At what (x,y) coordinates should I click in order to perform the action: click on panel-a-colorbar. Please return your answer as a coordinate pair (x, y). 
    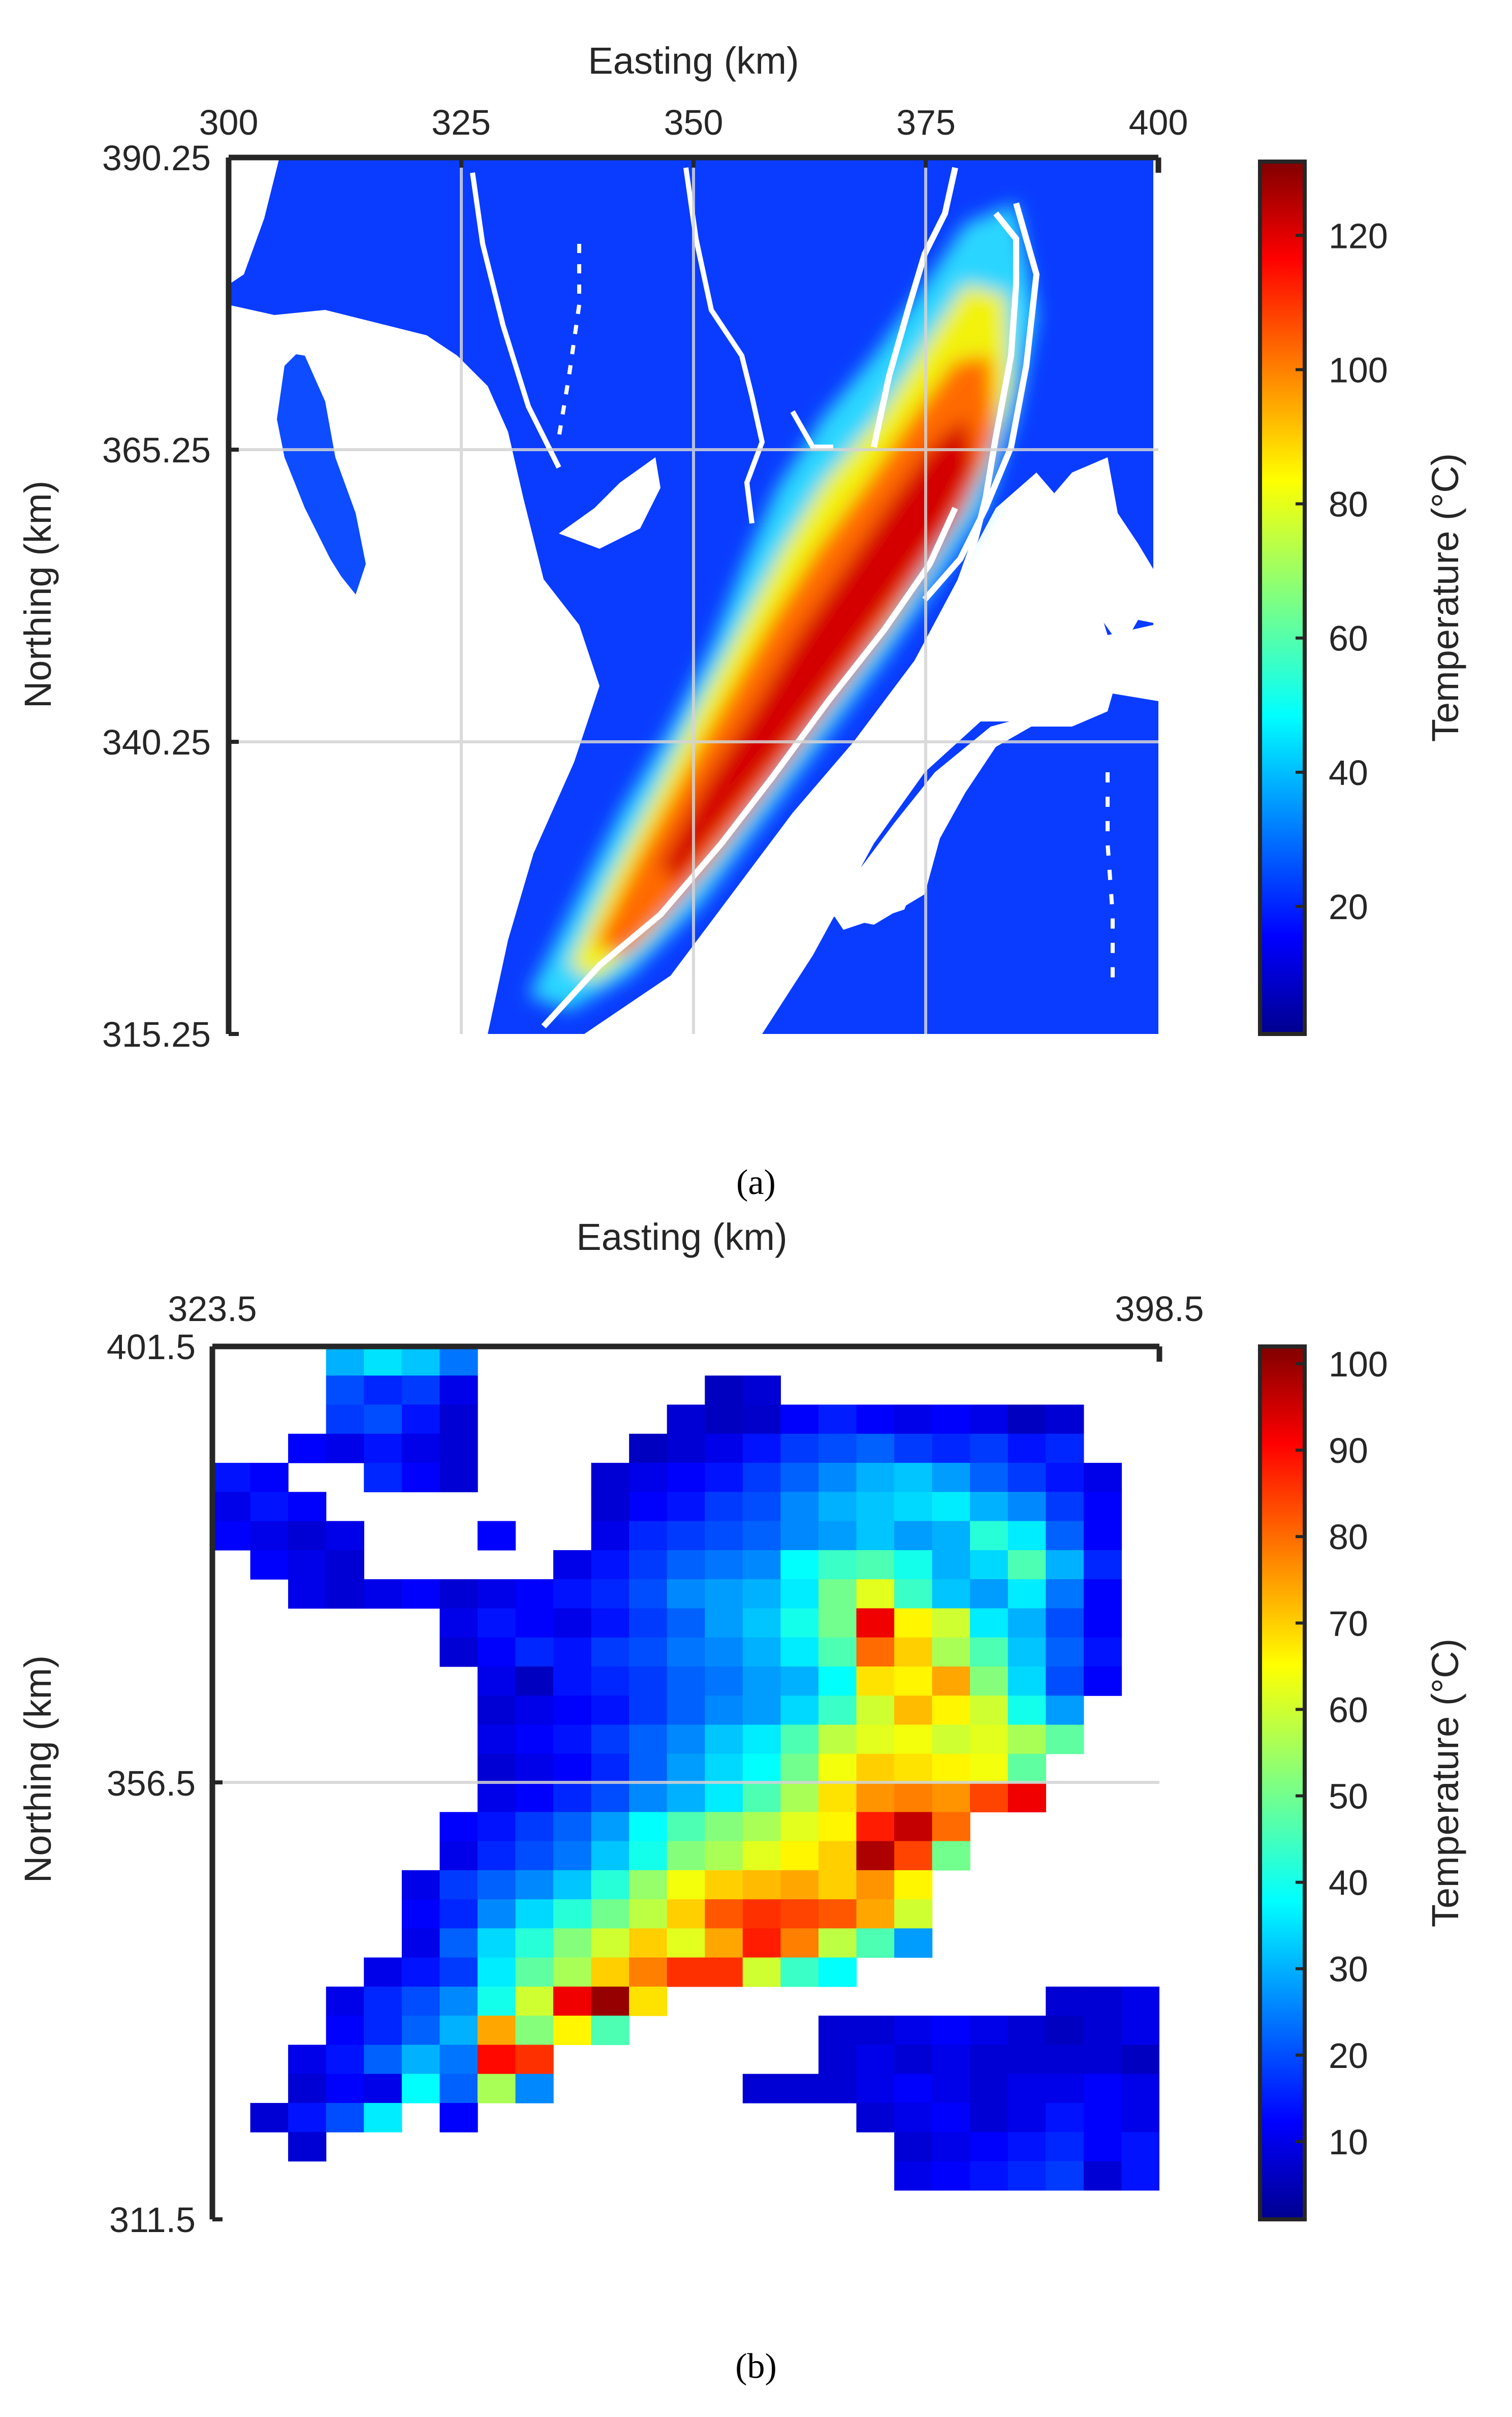
    Looking at the image, I should click on (1282, 598).